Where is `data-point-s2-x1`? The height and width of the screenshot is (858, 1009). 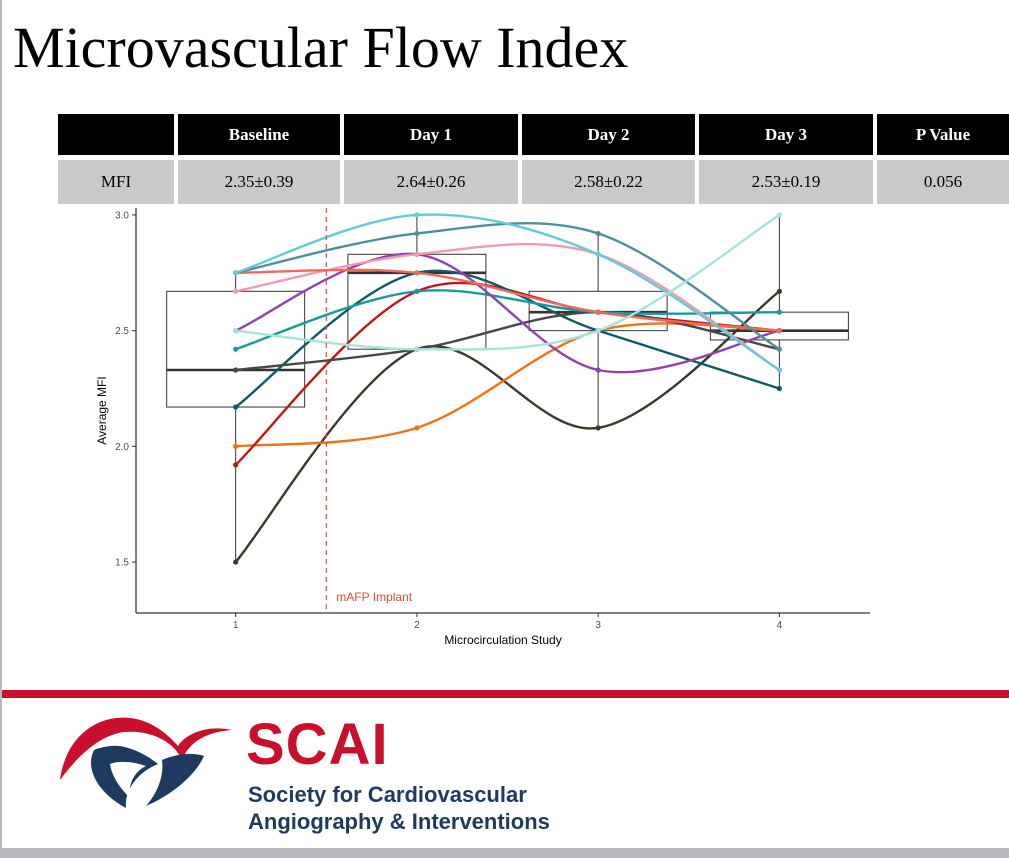
data-point-s2-x1 is located at coordinates (236, 446).